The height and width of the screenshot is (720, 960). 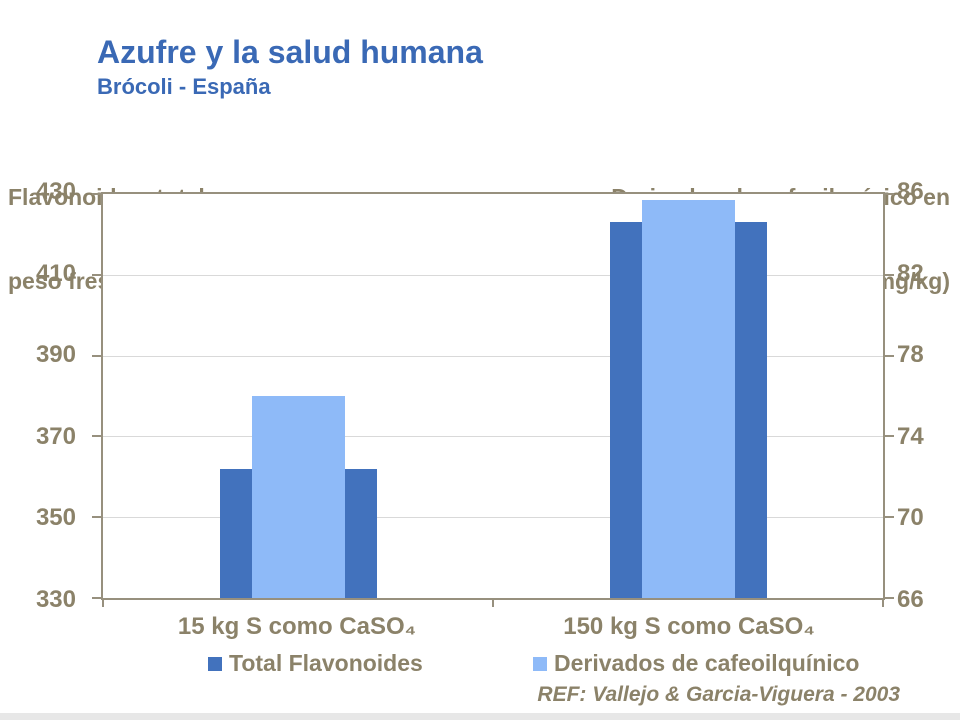 What do you see at coordinates (910, 518) in the screenshot?
I see `right-tick-label: 70` at bounding box center [910, 518].